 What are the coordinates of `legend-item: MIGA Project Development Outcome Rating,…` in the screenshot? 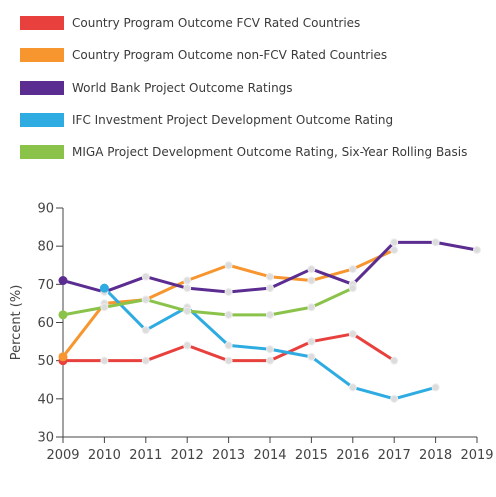 It's located at (243, 152).